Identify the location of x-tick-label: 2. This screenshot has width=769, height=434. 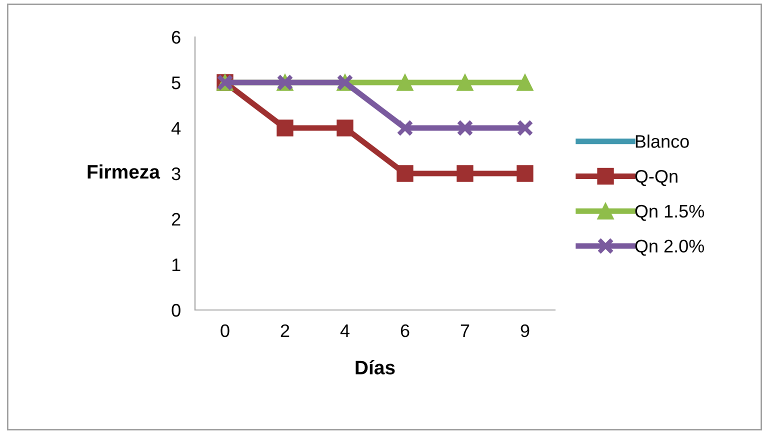
(285, 330).